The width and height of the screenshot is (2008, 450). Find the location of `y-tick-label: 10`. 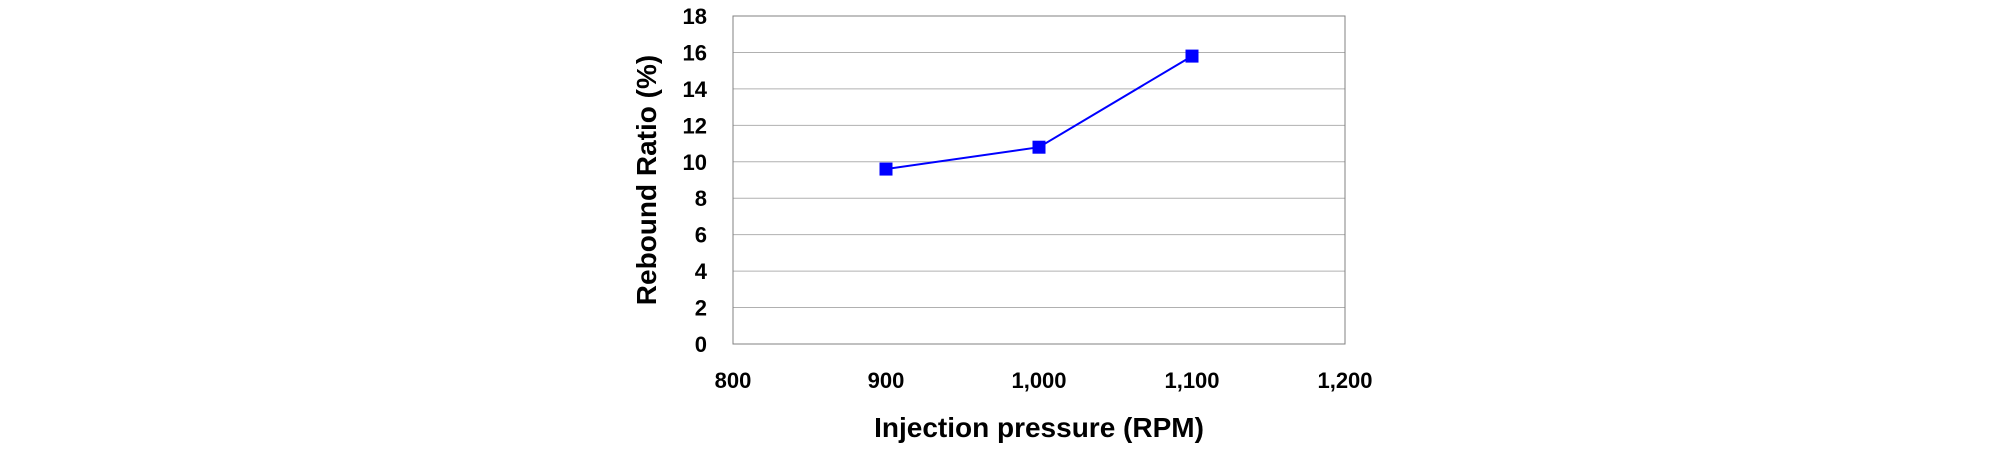

y-tick-label: 10 is located at coordinates (695, 162).